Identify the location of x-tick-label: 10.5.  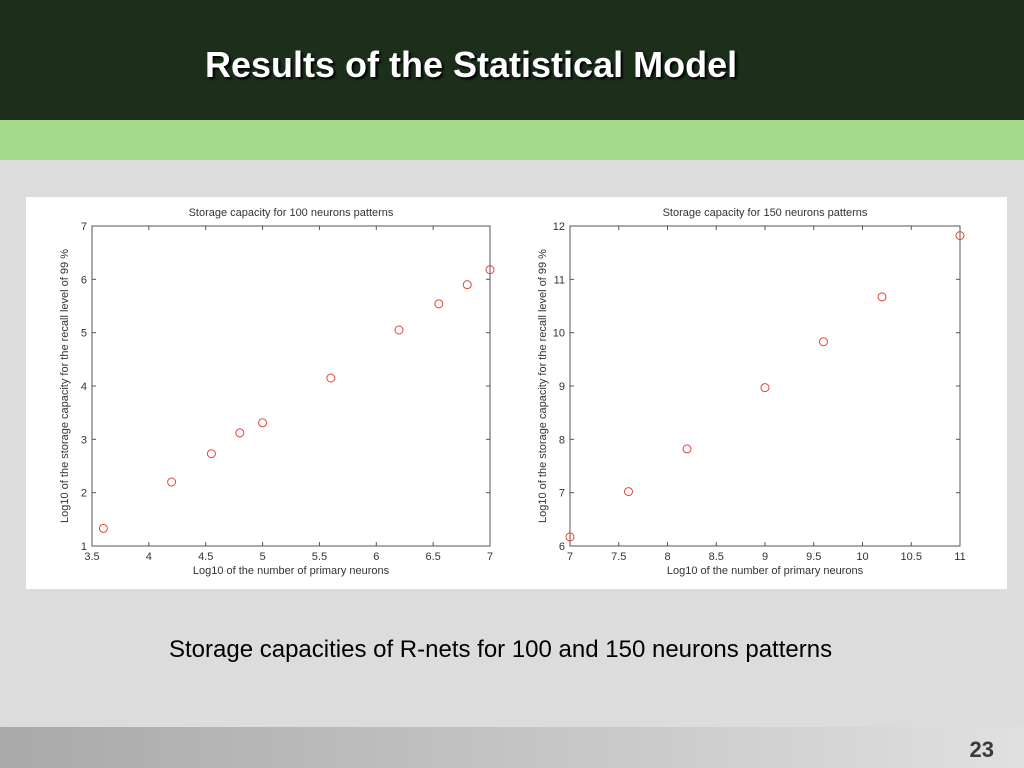
(911, 557).